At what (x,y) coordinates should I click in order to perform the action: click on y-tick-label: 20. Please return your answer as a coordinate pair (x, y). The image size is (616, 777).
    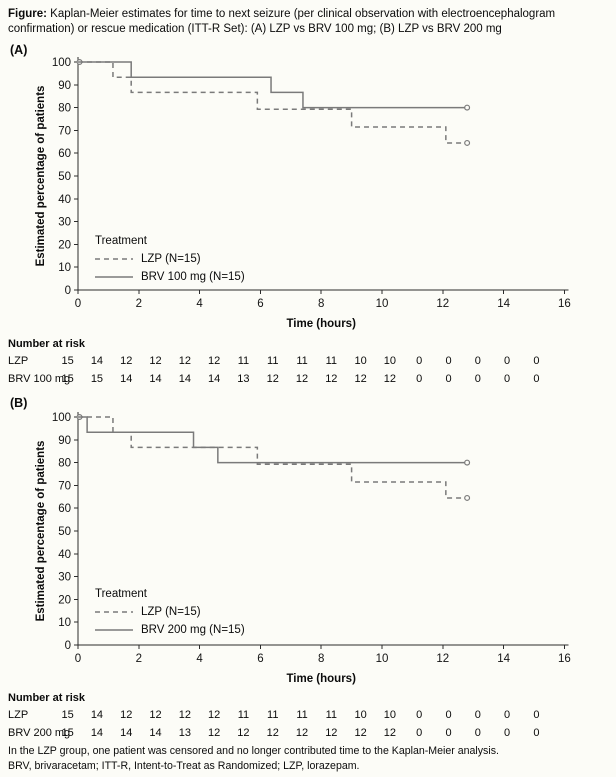
    Looking at the image, I should click on (64, 600).